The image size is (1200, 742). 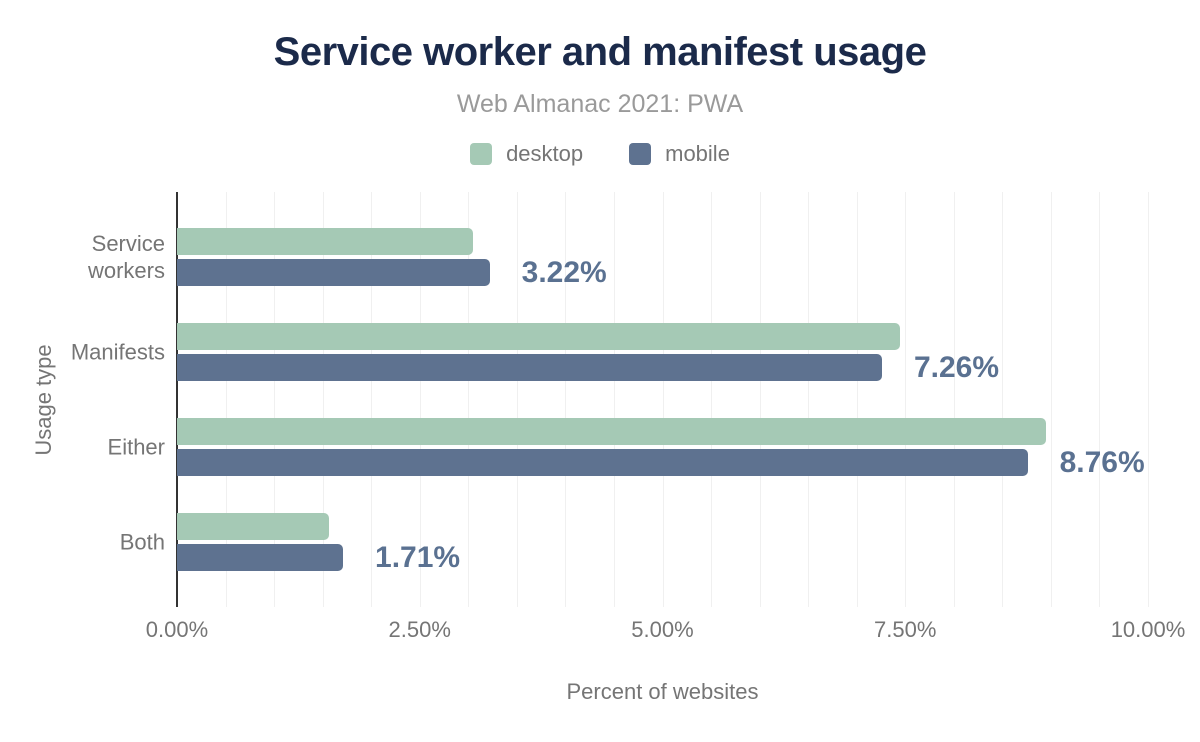 What do you see at coordinates (600, 104) in the screenshot?
I see `chart-subtitle: Web Almanac 2021: PWA` at bounding box center [600, 104].